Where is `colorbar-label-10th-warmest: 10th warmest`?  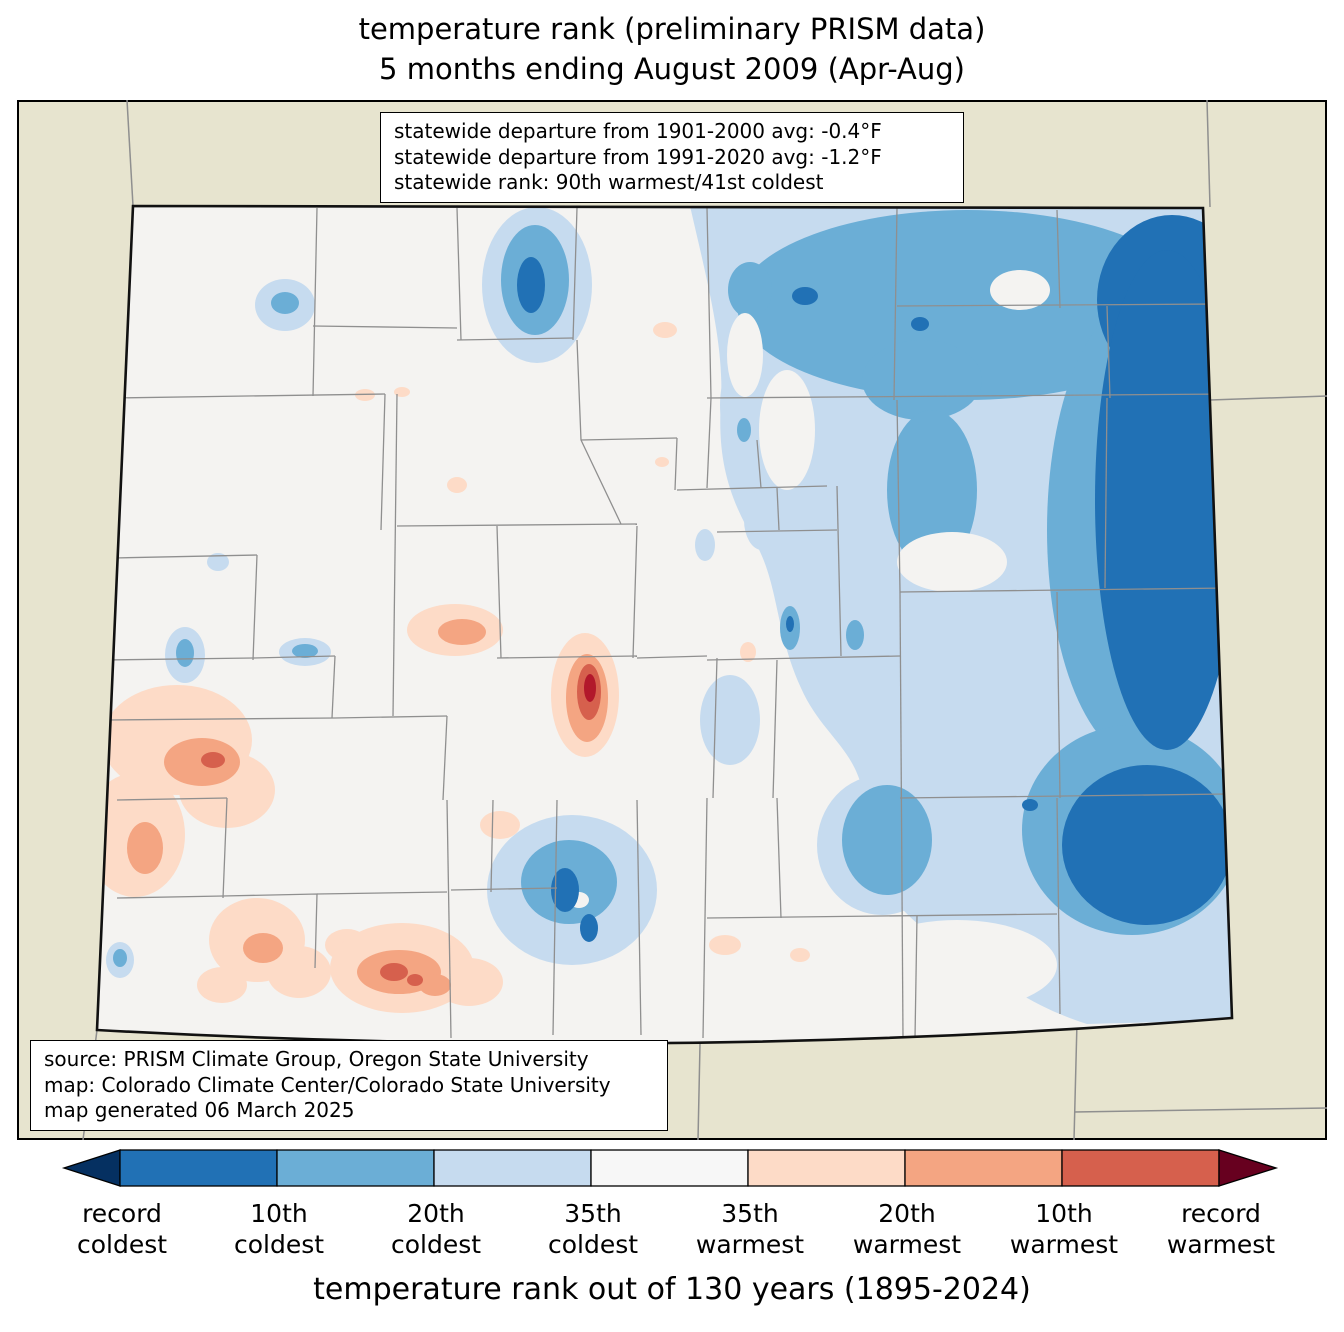 colorbar-label-10th-warmest: 10th warmest is located at coordinates (1064, 1229).